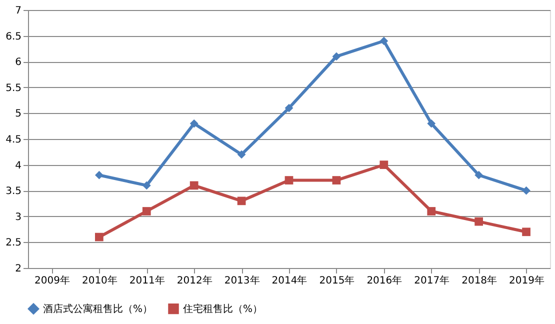 The image size is (555, 324). I want to click on x-tick-label: 2011年, so click(147, 280).